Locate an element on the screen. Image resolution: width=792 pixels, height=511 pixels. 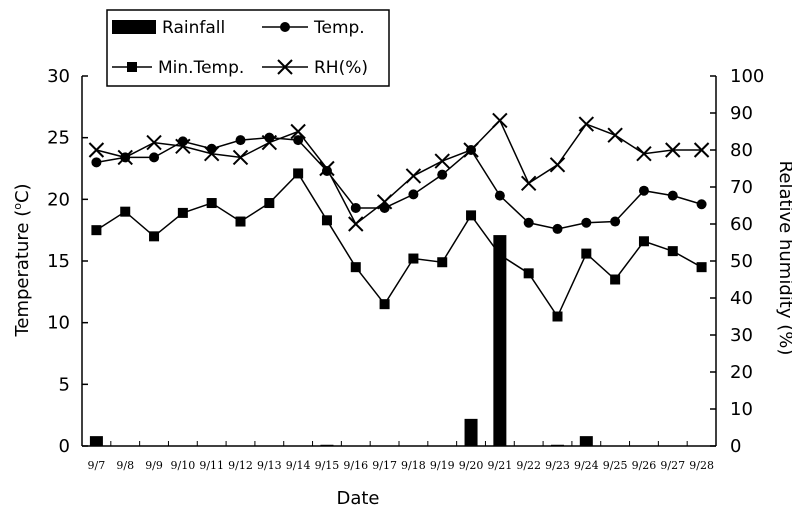
x-tick-label: 9/24 is located at coordinates (586, 465).